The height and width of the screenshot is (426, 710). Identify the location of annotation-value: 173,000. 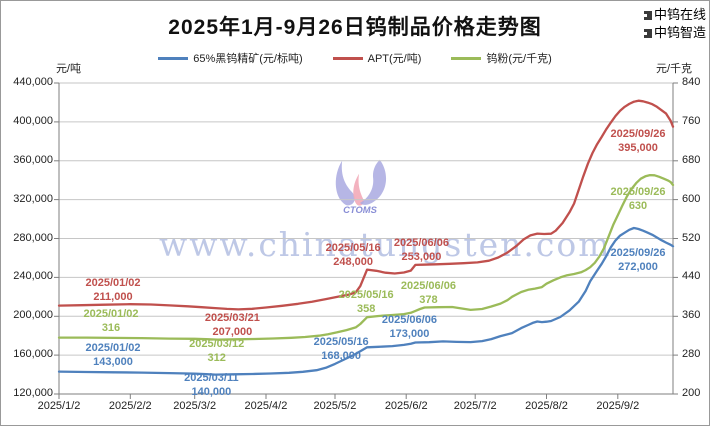
(409, 334).